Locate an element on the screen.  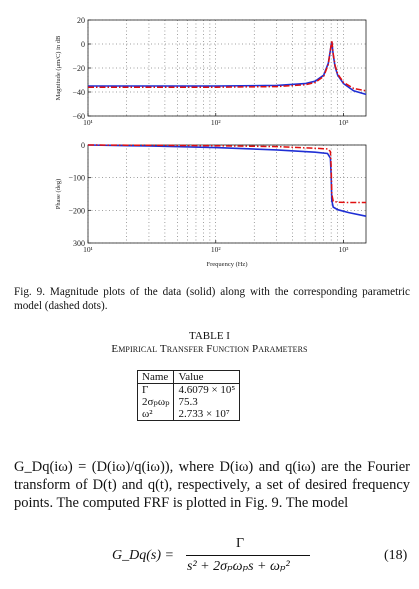
cell-value: 4.6079 × 10⁵ is located at coordinates (207, 389).